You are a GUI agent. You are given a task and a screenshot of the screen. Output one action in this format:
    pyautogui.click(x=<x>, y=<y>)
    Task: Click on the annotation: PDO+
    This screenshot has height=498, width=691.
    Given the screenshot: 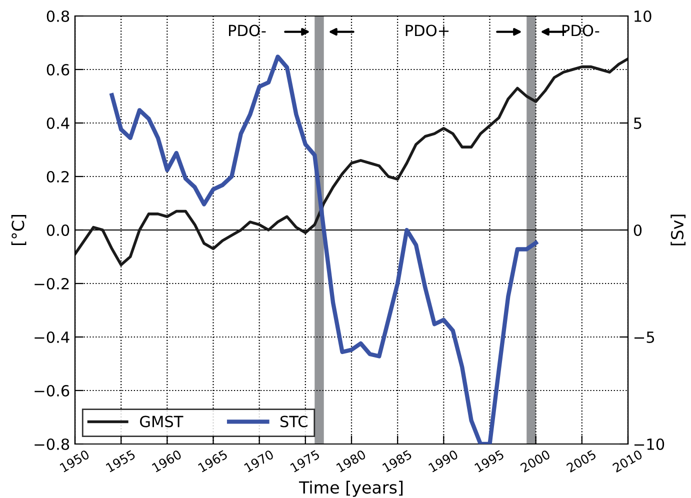 What is the action you would take?
    pyautogui.click(x=427, y=30)
    